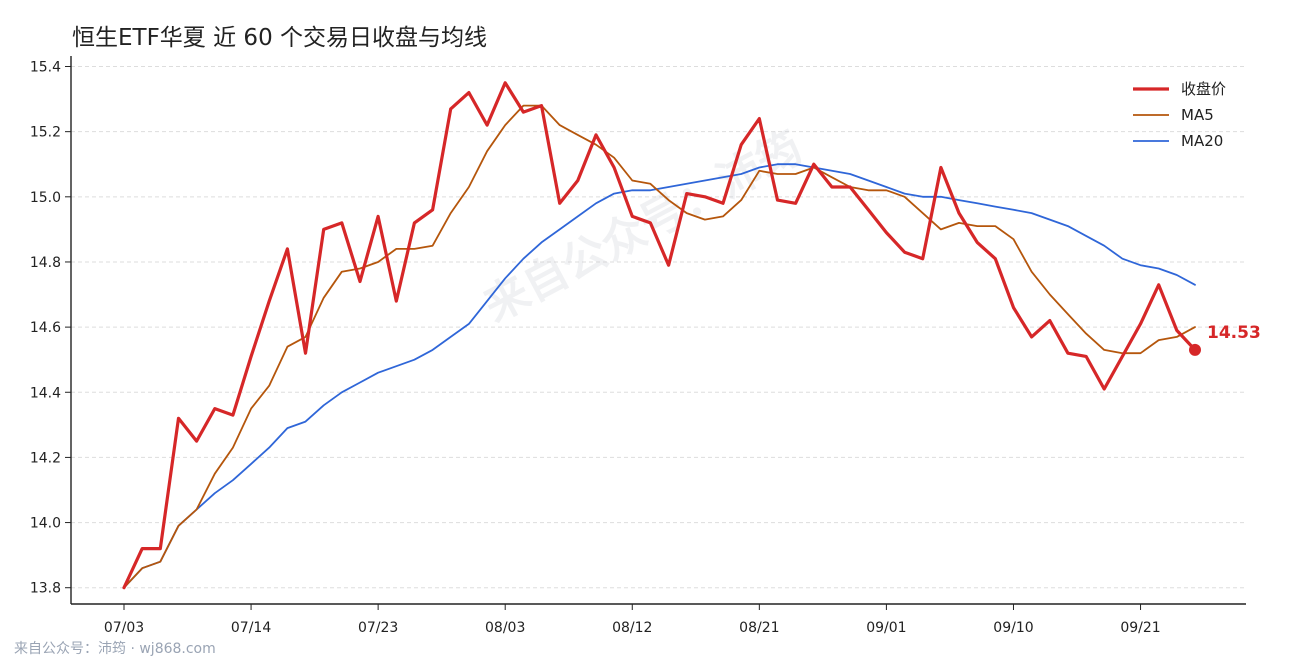  Describe the element at coordinates (1202, 141) in the screenshot. I see `legend-label-ma20: MA20` at that location.